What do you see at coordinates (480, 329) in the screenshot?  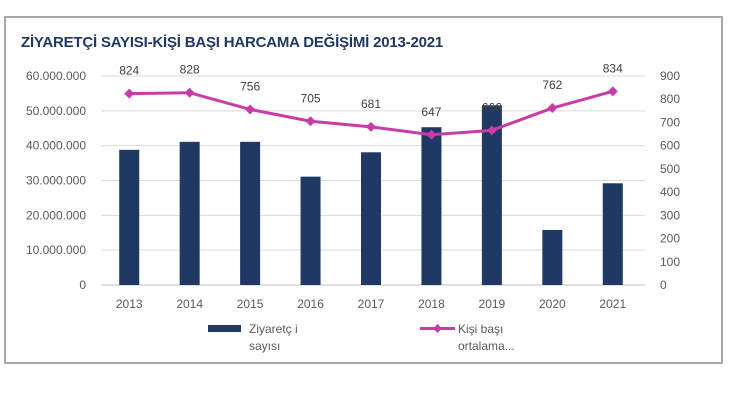 I see `legend-label-line: Kişi başı` at bounding box center [480, 329].